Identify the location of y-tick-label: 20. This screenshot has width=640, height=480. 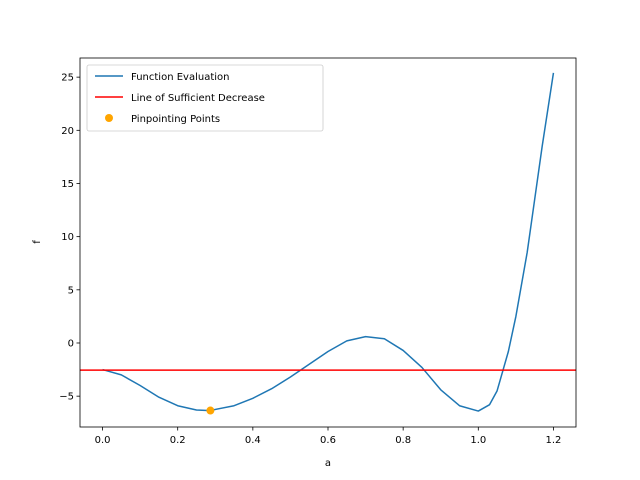
(67, 131).